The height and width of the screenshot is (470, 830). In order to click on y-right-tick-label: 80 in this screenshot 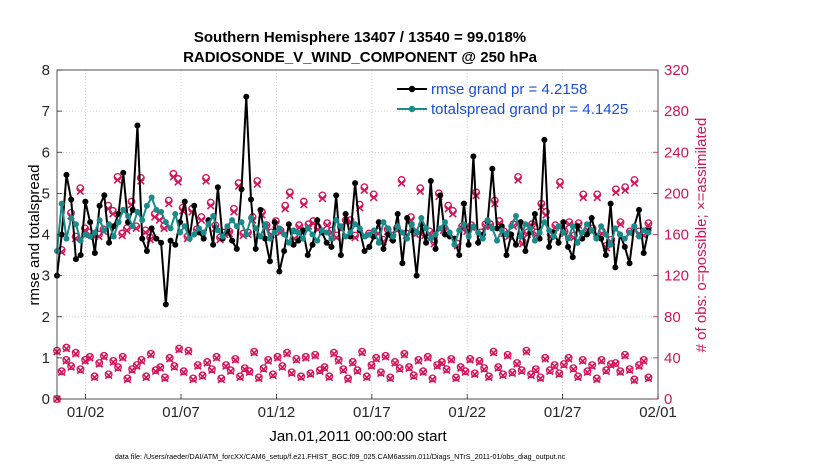, I will do `click(672, 317)`.